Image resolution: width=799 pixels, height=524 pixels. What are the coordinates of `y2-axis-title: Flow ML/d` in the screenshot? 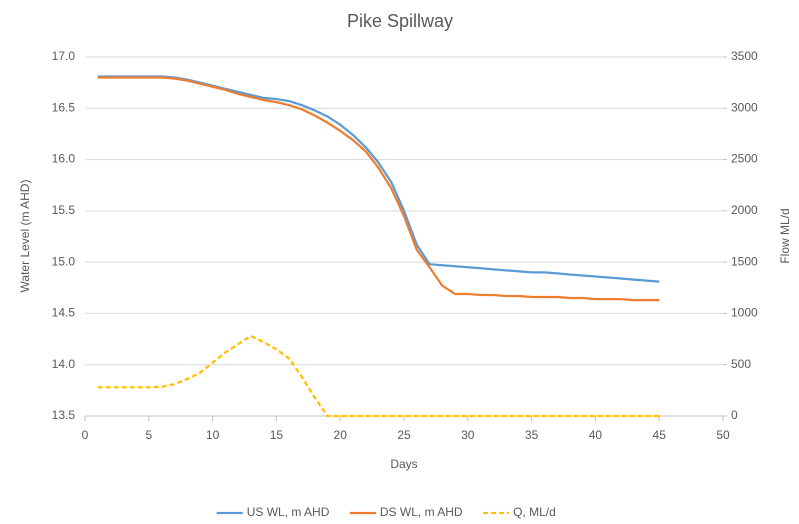 It's located at (785, 235).